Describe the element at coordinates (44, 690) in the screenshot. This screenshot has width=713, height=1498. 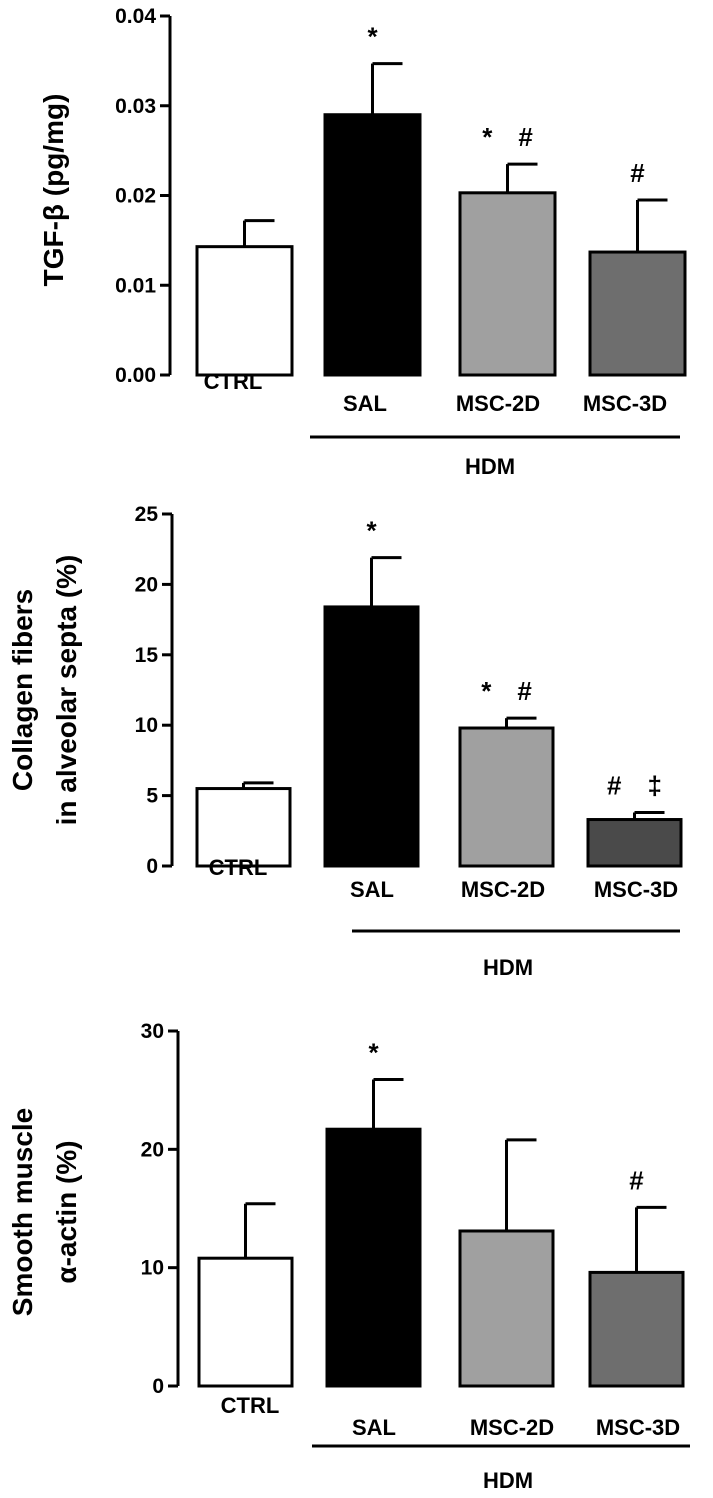
I see `y-axis-title: Collagen fibers in alveolar septa (%)` at that location.